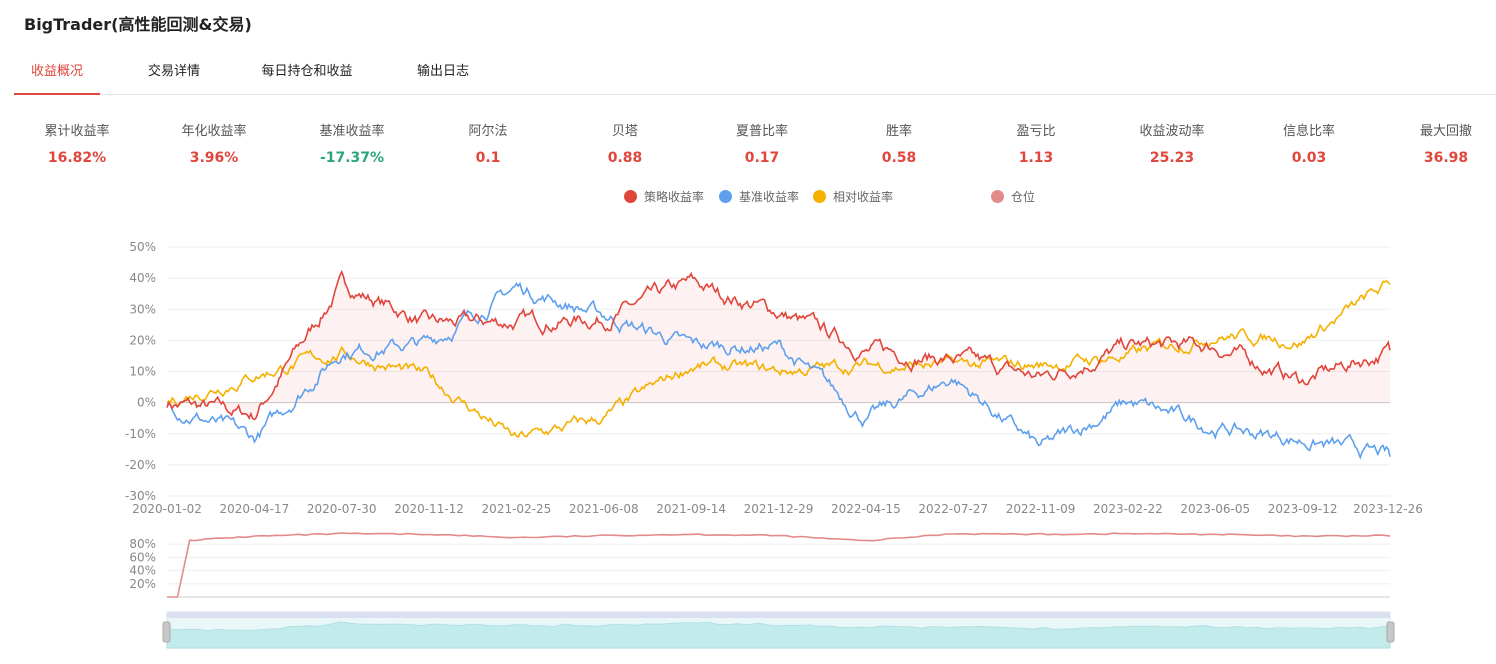 This screenshot has width=1496, height=664. Describe the element at coordinates (1215, 509) in the screenshot. I see `x-tick-label: 2023-06-05` at that location.